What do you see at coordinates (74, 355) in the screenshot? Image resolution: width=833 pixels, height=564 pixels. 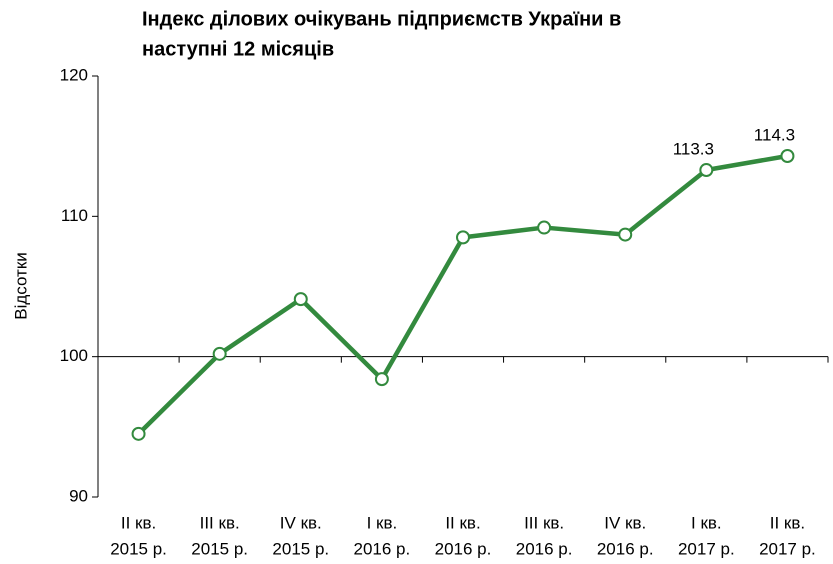 I see `y-tick-label: 100` at bounding box center [74, 355].